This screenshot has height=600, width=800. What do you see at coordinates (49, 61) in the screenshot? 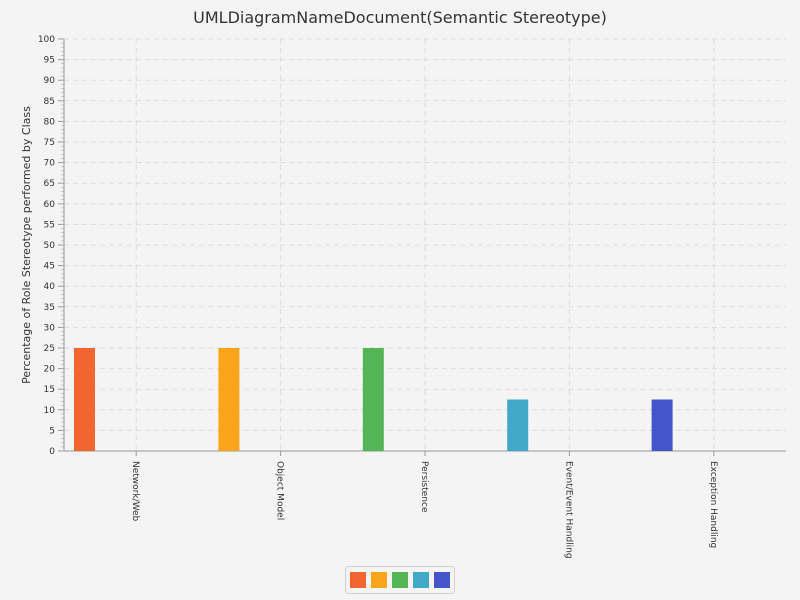
I see `y-tick-label: 95` at bounding box center [49, 61].